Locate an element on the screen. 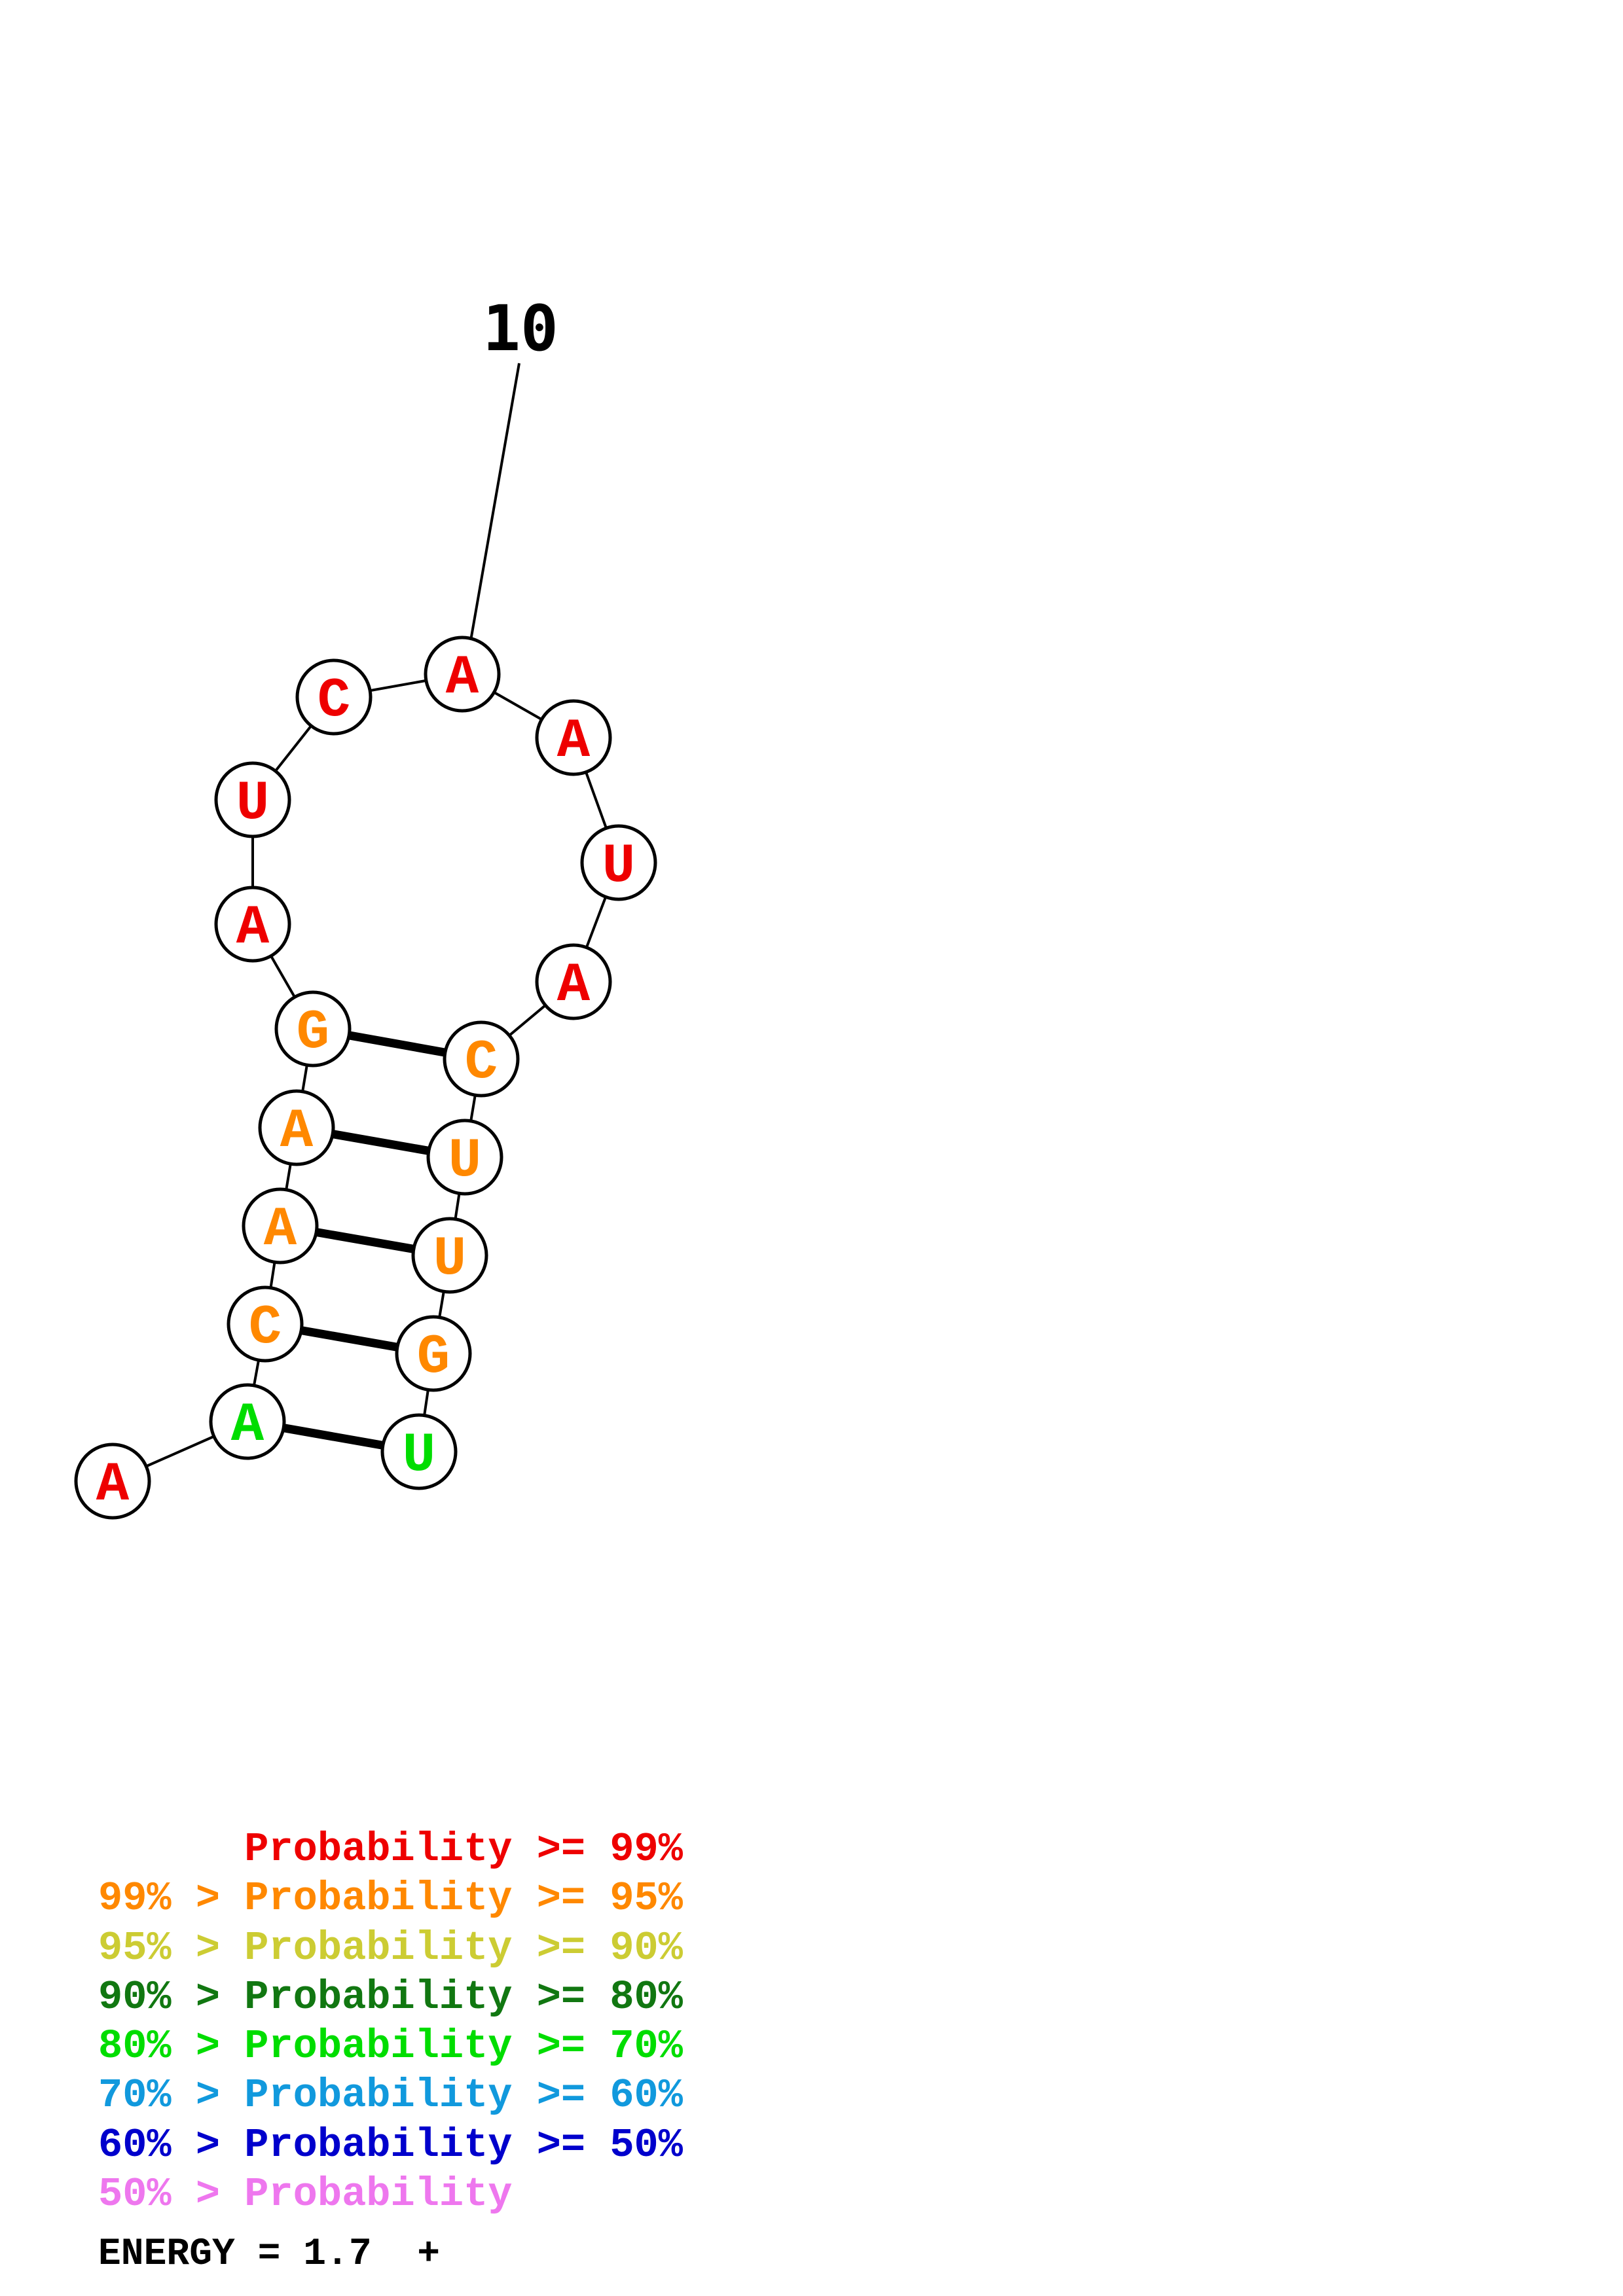 Image resolution: width=1623 pixels, height=2296 pixels. legend-label: Probability >= 99% is located at coordinates (463, 1849).